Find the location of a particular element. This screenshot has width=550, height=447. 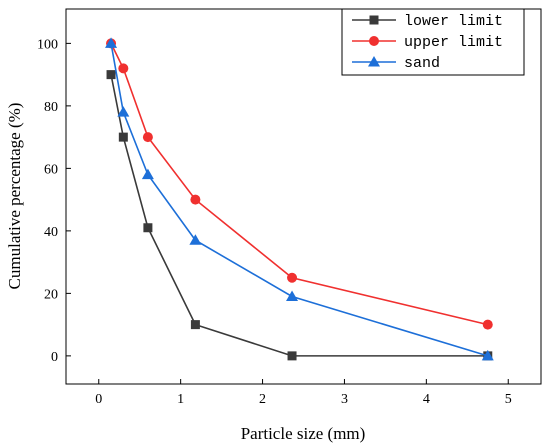

x-tick-label: 2 is located at coordinates (262, 399).